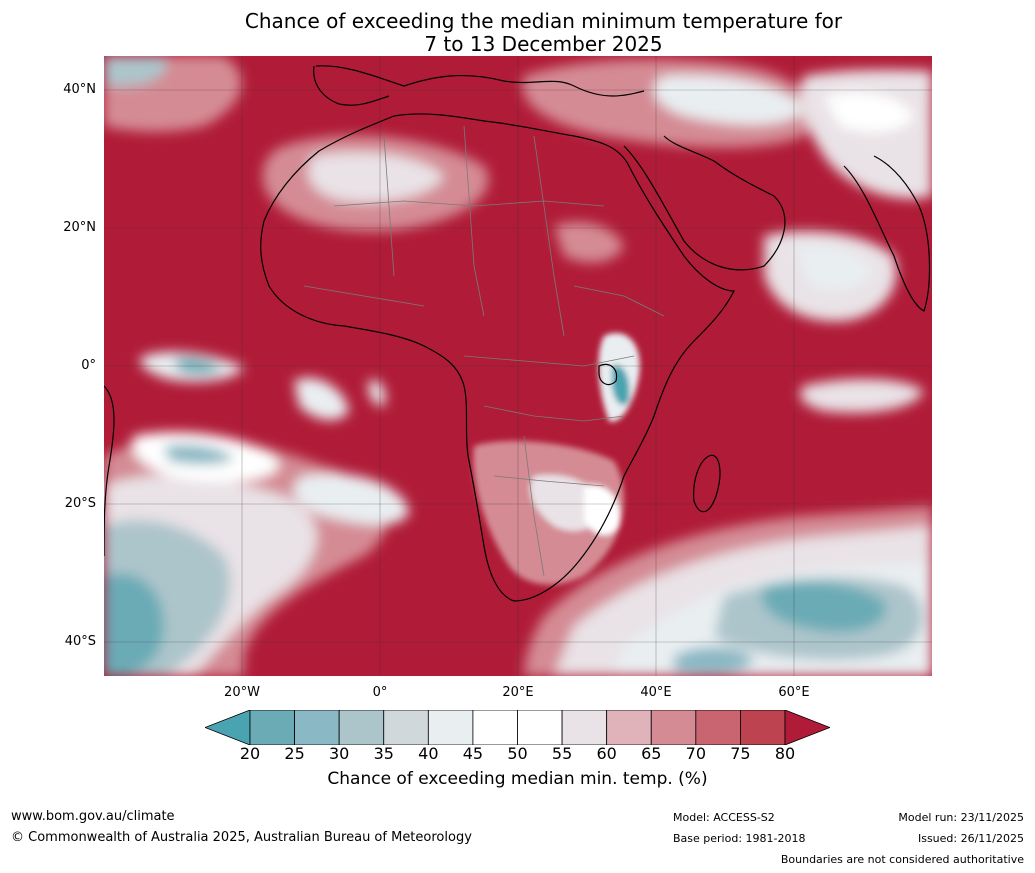  What do you see at coordinates (695, 753) in the screenshot?
I see `colorbar-tick-label: 70` at bounding box center [695, 753].